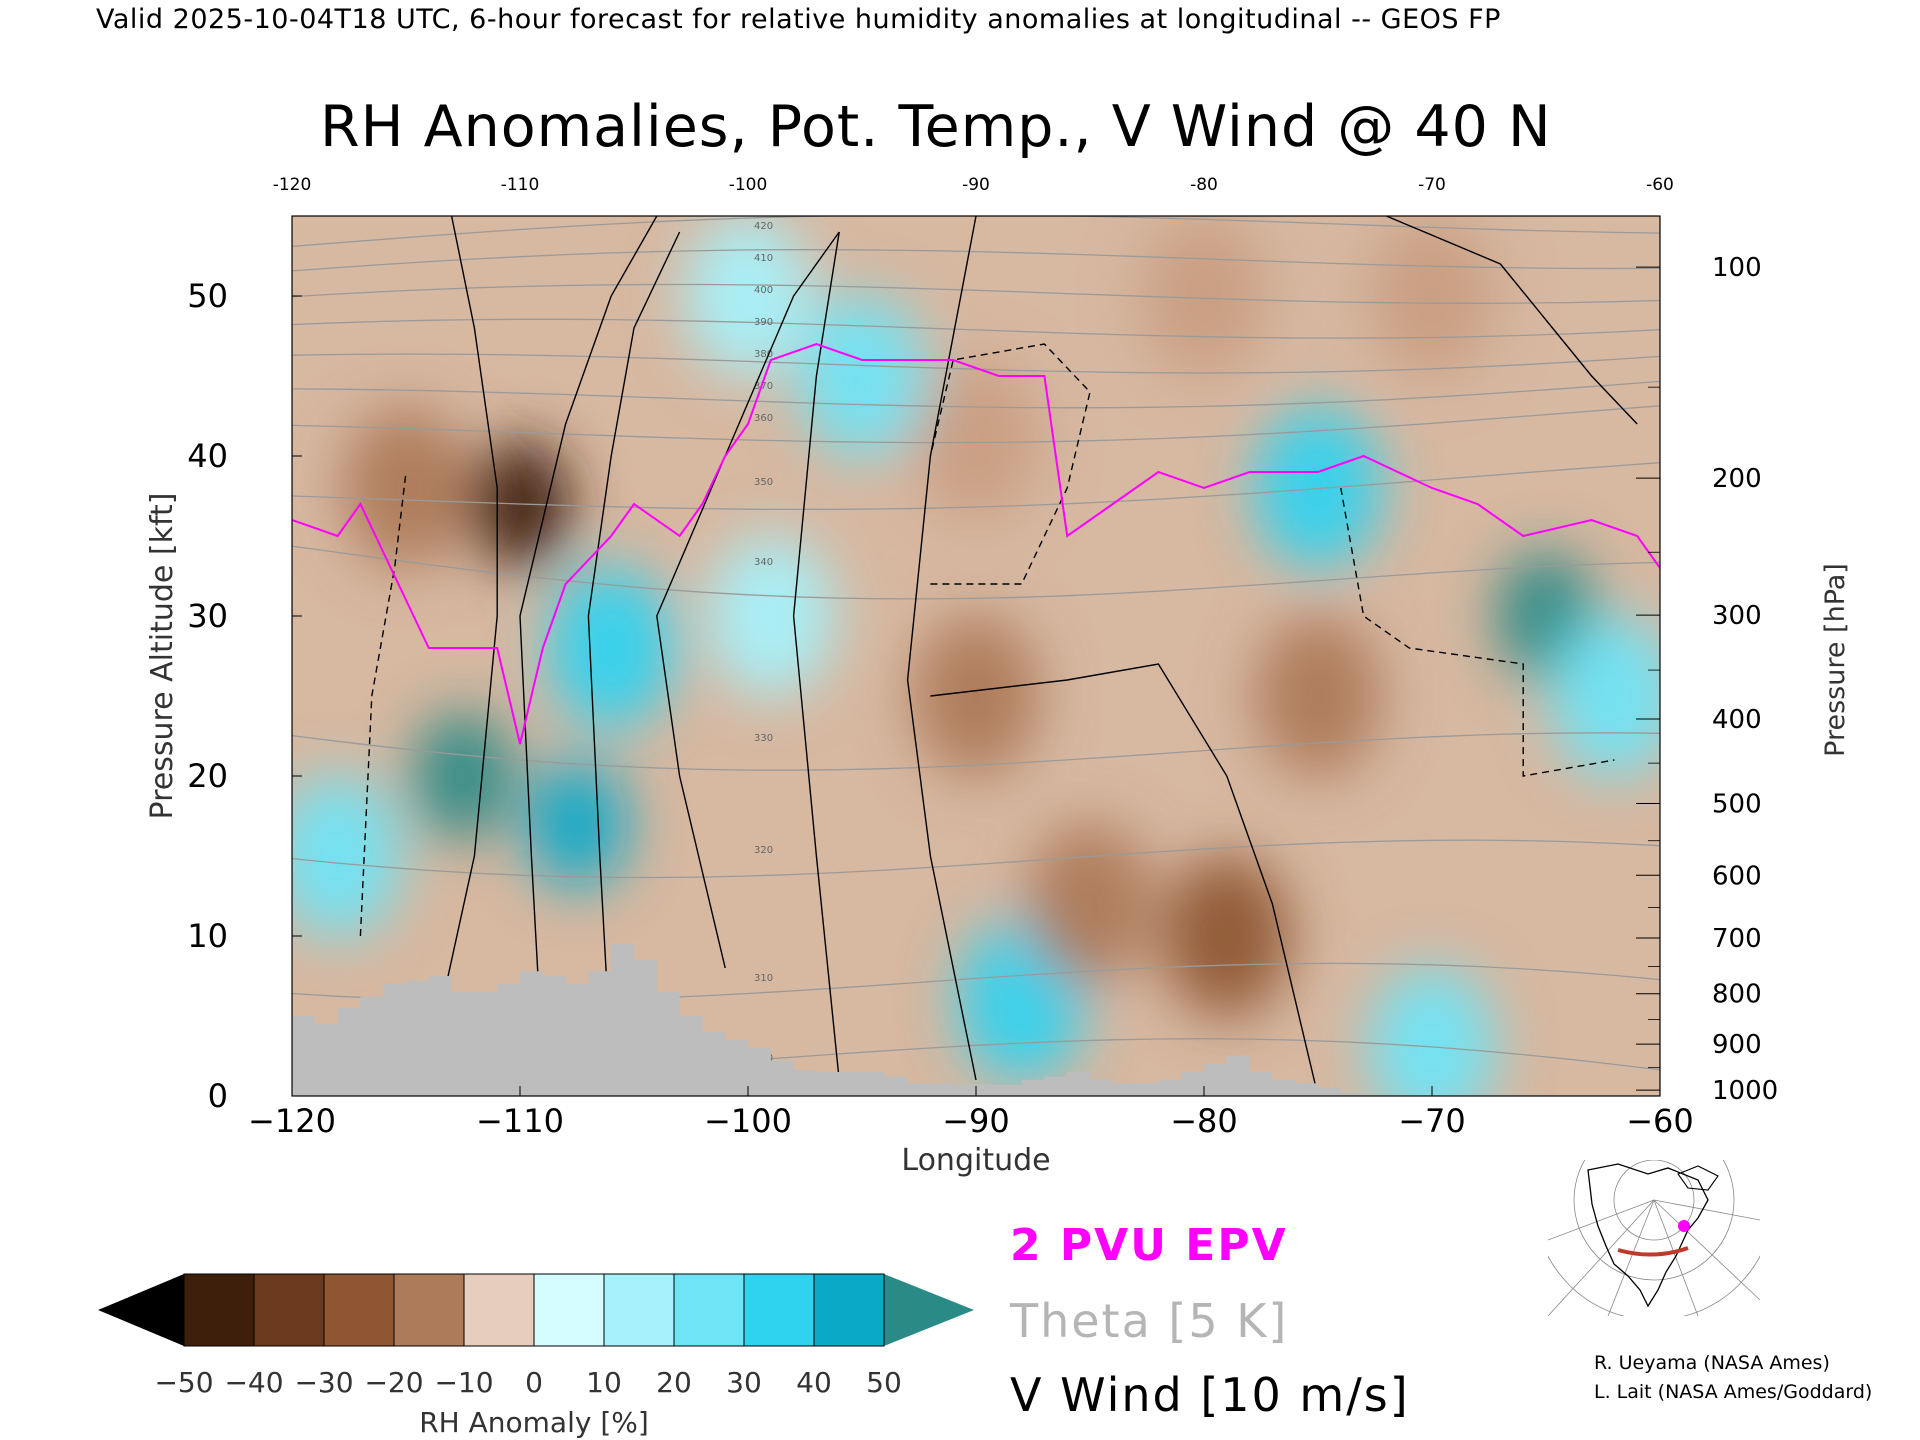 The width and height of the screenshot is (1920, 1440). I want to click on x-tick-label-bottom: −90, so click(976, 1121).